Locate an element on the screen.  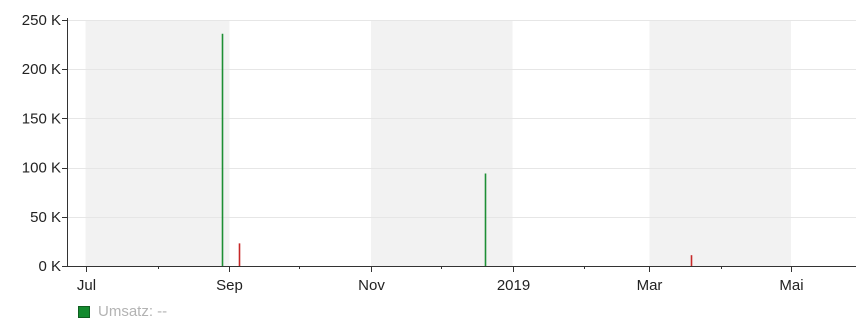
legend-swatch-umsatz is located at coordinates (84, 311).